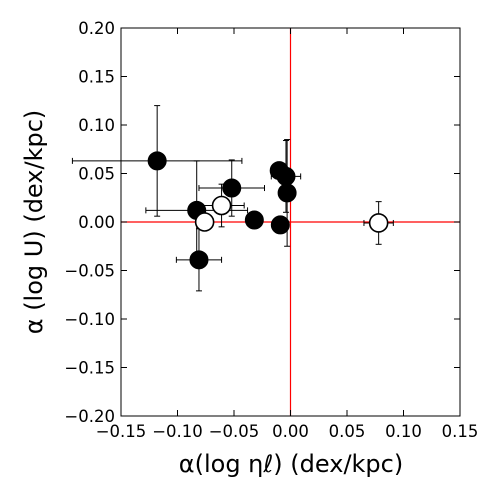  Describe the element at coordinates (96, 125) in the screenshot. I see `y-tick-label: 0.10` at that location.